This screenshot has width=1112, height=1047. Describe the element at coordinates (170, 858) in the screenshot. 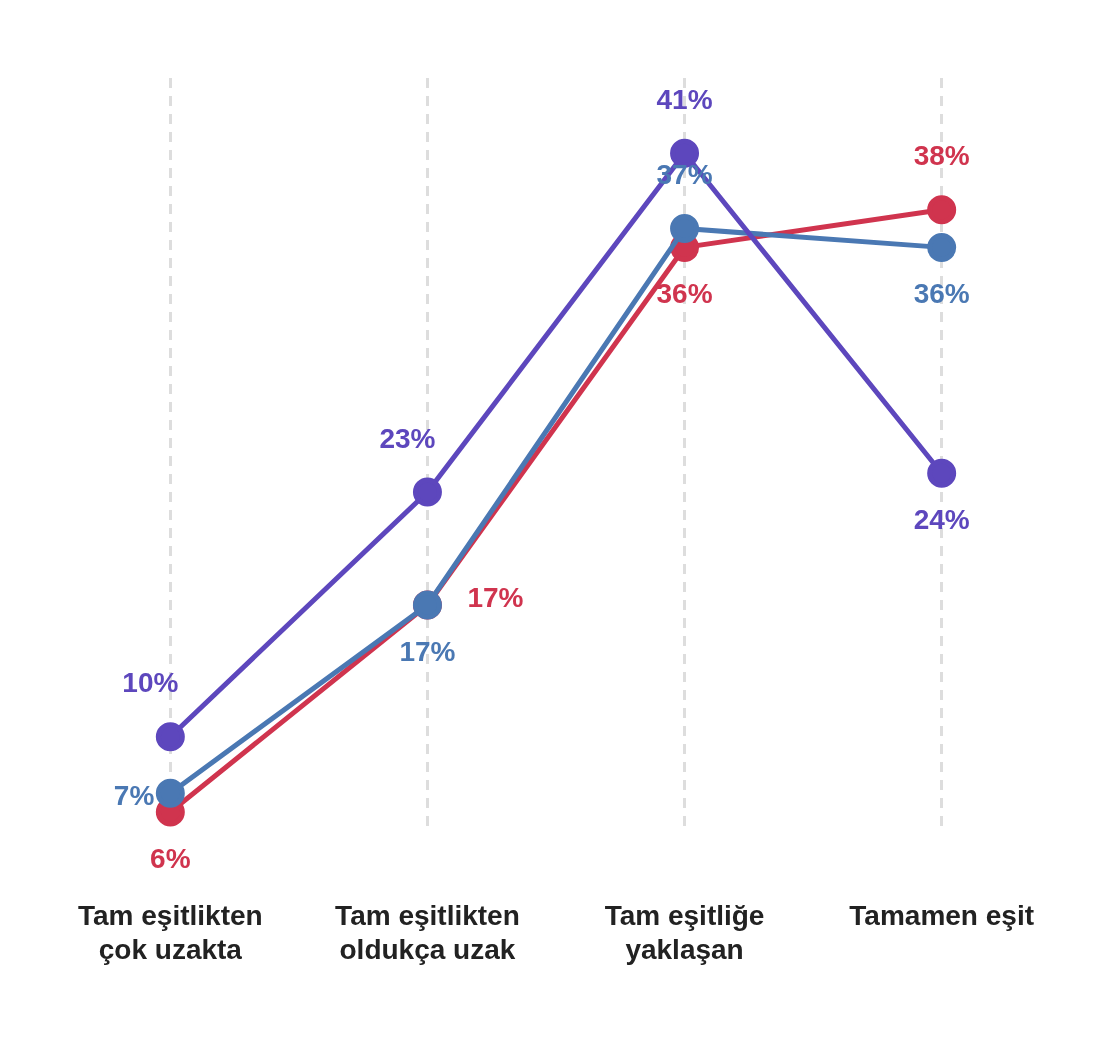

I see `data-label: 6%` at that location.